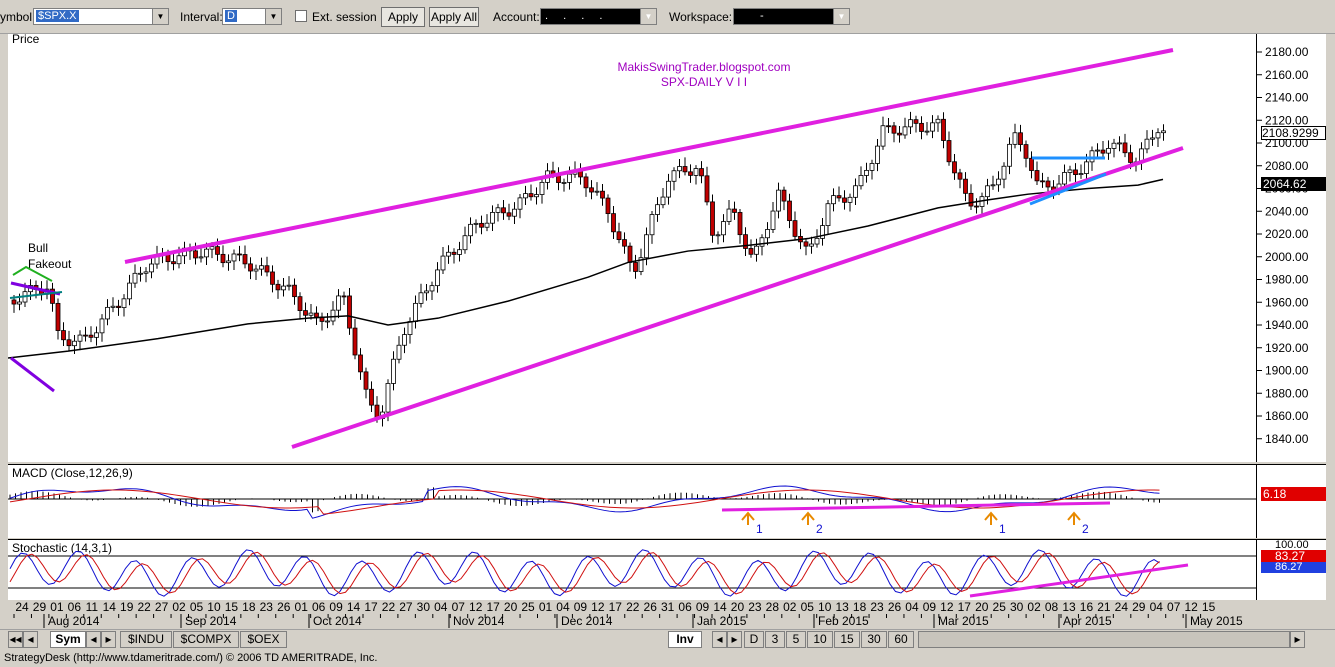 This screenshot has width=1335, height=667. I want to click on stoch-tick-100: 100.00, so click(1292, 545).